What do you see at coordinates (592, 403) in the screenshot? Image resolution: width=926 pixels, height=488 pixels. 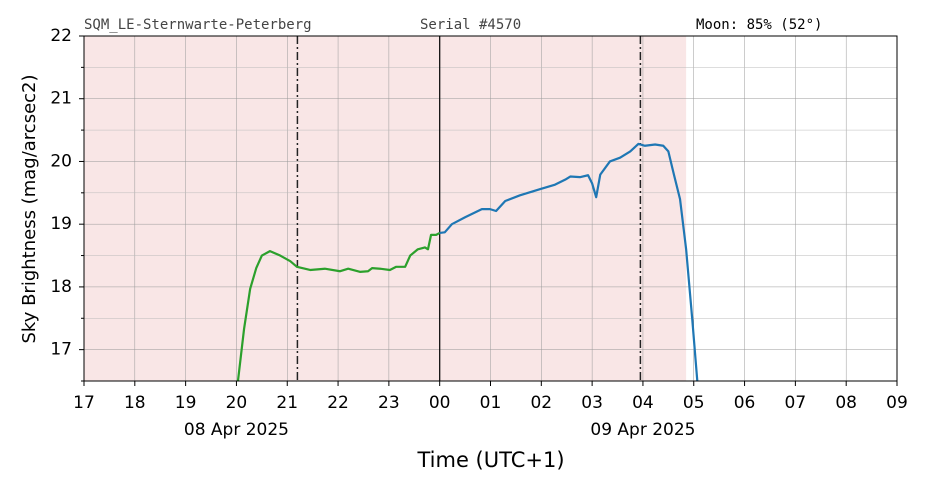 I see `x-tick-label: 03` at bounding box center [592, 403].